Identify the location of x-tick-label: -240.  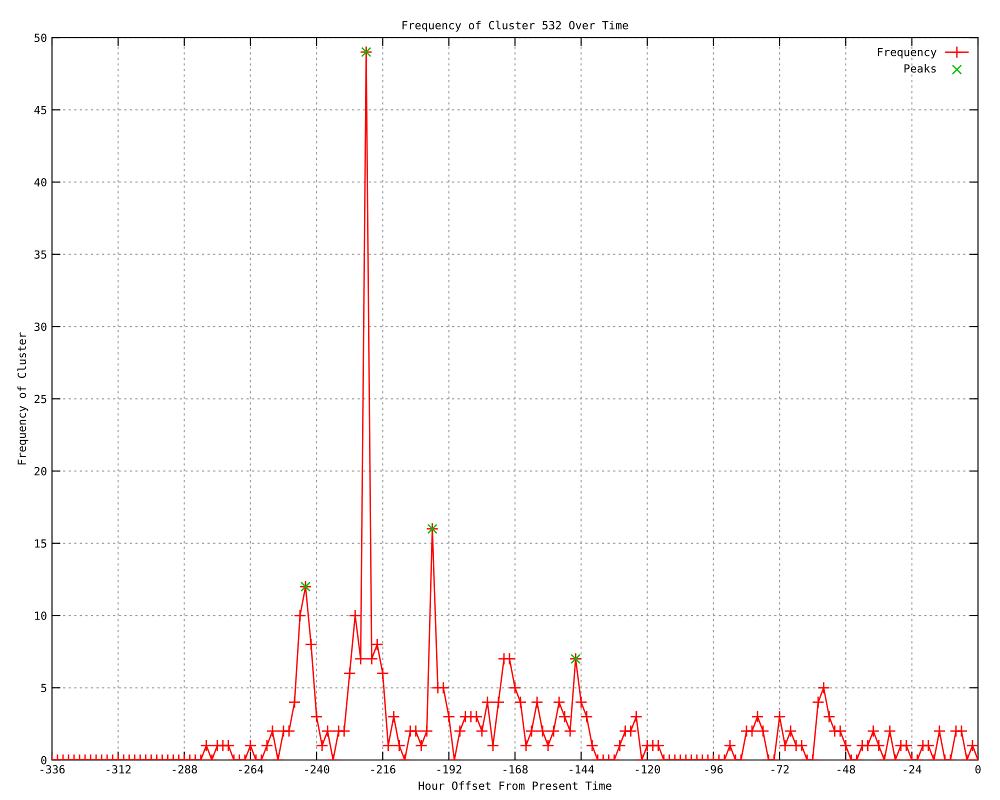
(317, 769).